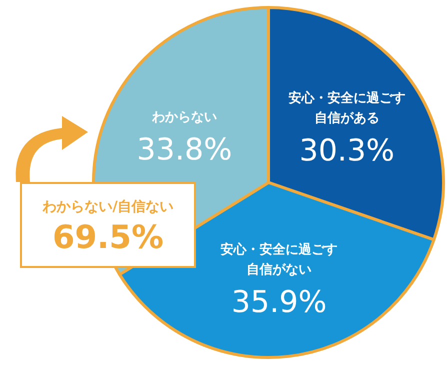 The width and height of the screenshot is (447, 365). I want to click on text: 69.5%, so click(107, 237).